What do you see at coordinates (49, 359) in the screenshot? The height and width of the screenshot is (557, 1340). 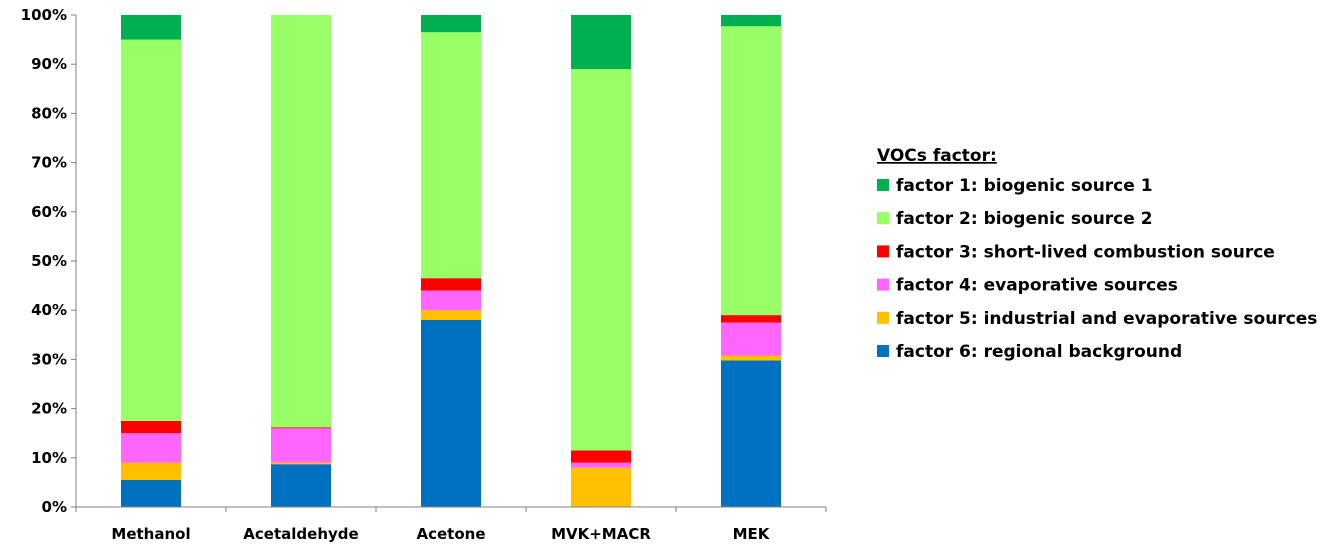 I see `y-tick-label: 30%` at bounding box center [49, 359].